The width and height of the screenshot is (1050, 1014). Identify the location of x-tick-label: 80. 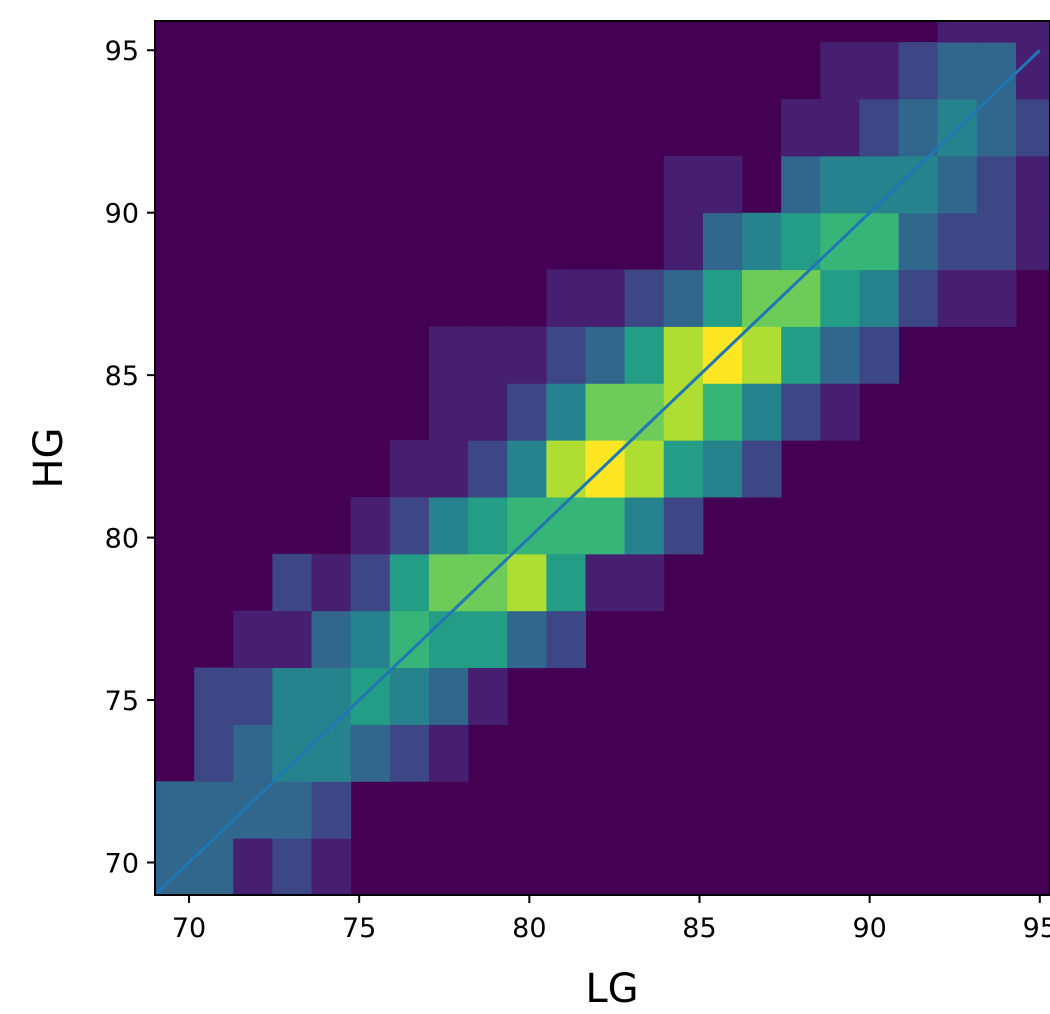
(529, 928).